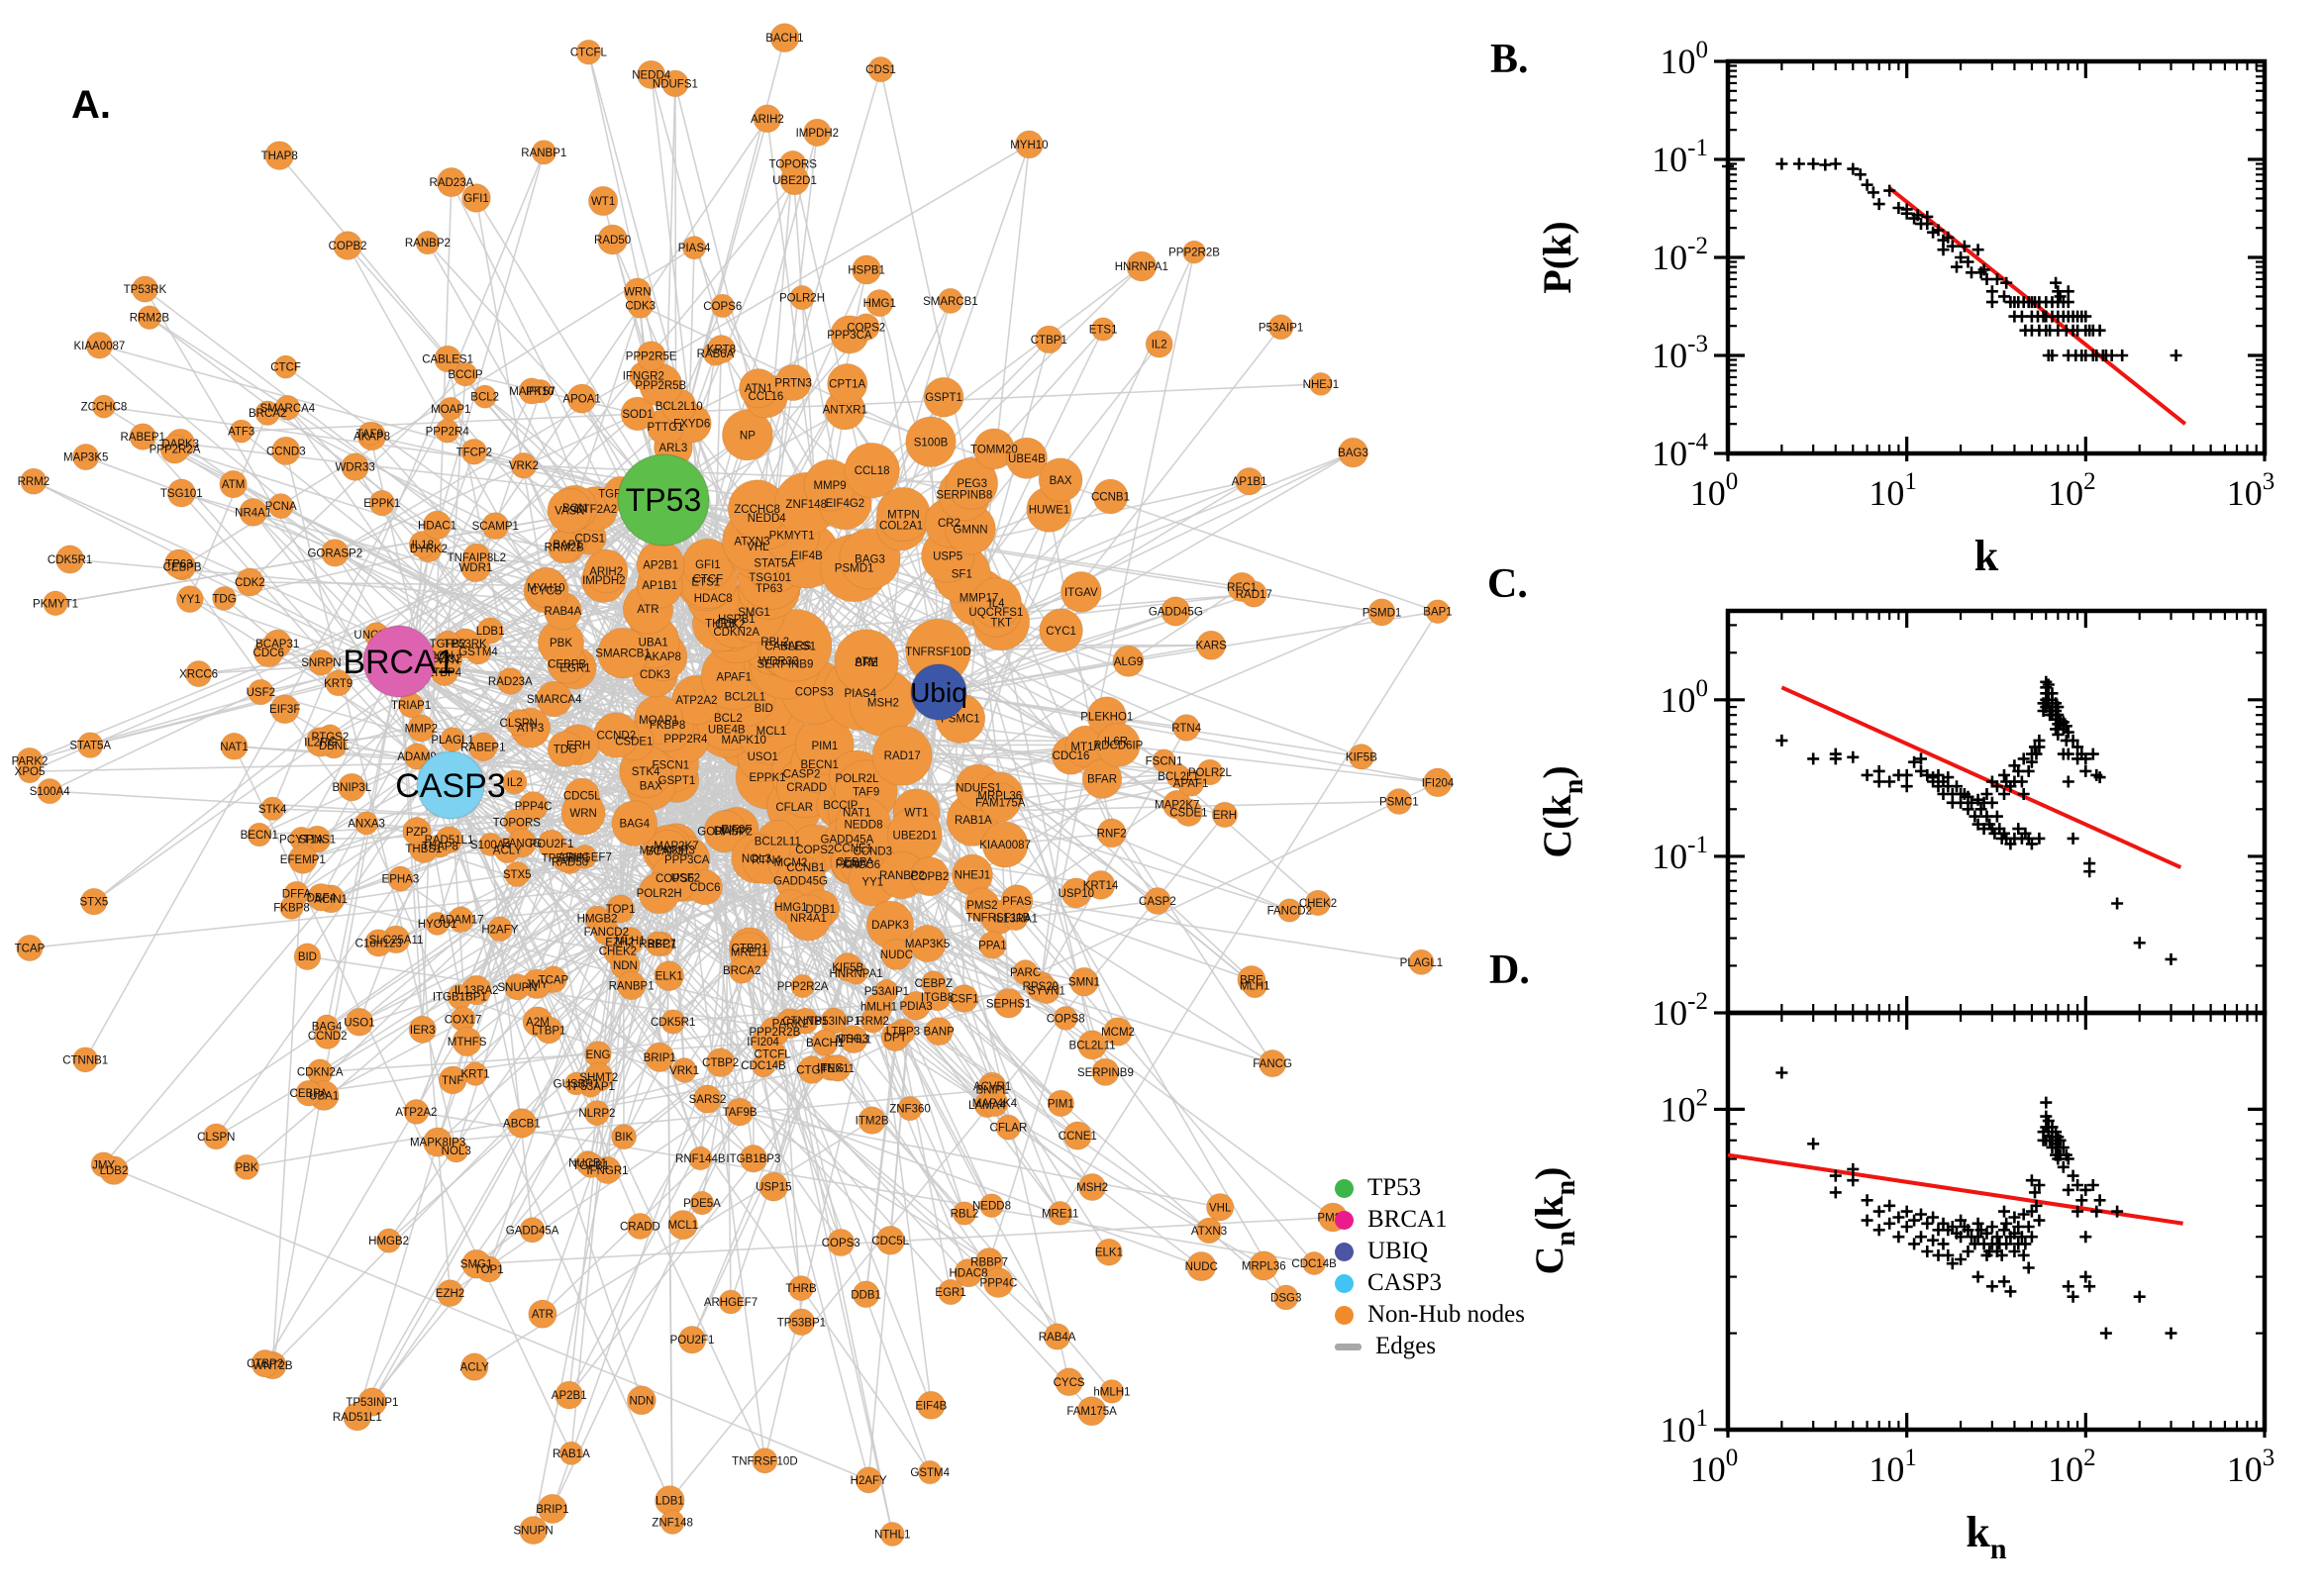  Describe the element at coordinates (1446, 1314) in the screenshot. I see `legend-label: Non-Hub nodes` at that location.